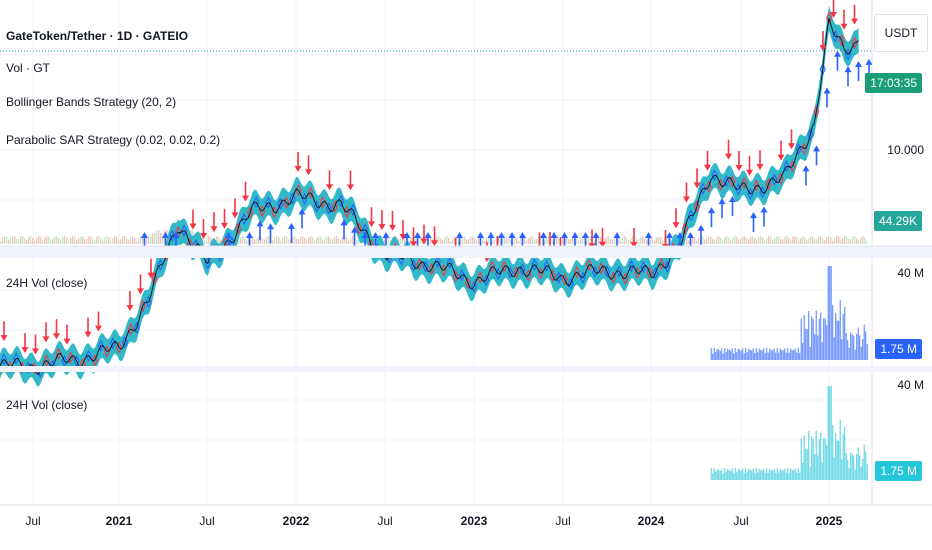 This screenshot has height=550, width=932. What do you see at coordinates (47, 283) in the screenshot?
I see `pane1-label: 24H Vol (close)` at bounding box center [47, 283].